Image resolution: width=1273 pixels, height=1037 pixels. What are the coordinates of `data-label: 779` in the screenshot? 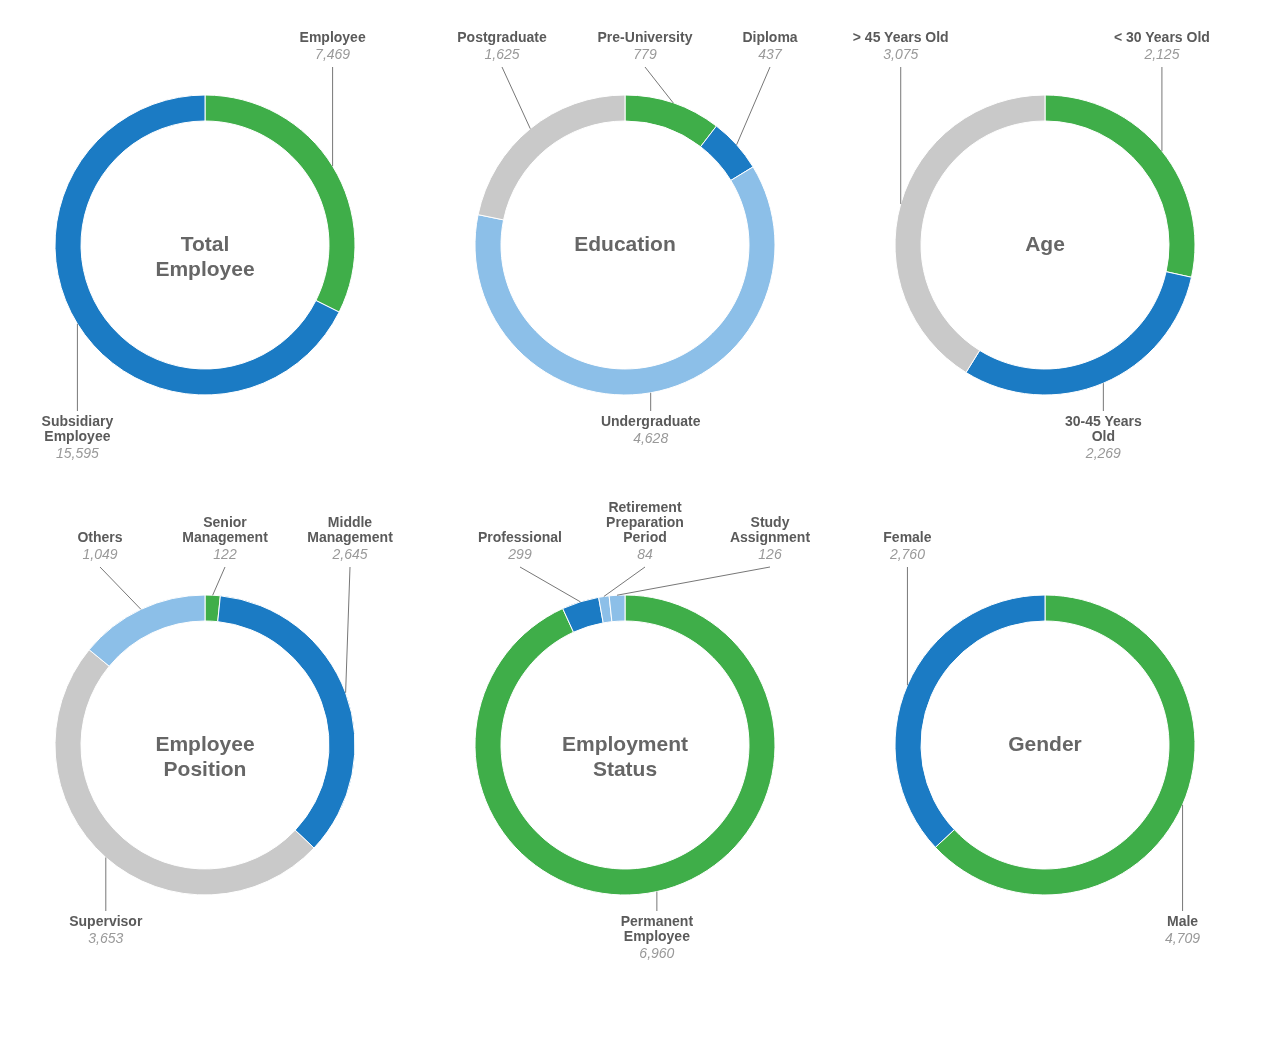 It's located at (645, 54).